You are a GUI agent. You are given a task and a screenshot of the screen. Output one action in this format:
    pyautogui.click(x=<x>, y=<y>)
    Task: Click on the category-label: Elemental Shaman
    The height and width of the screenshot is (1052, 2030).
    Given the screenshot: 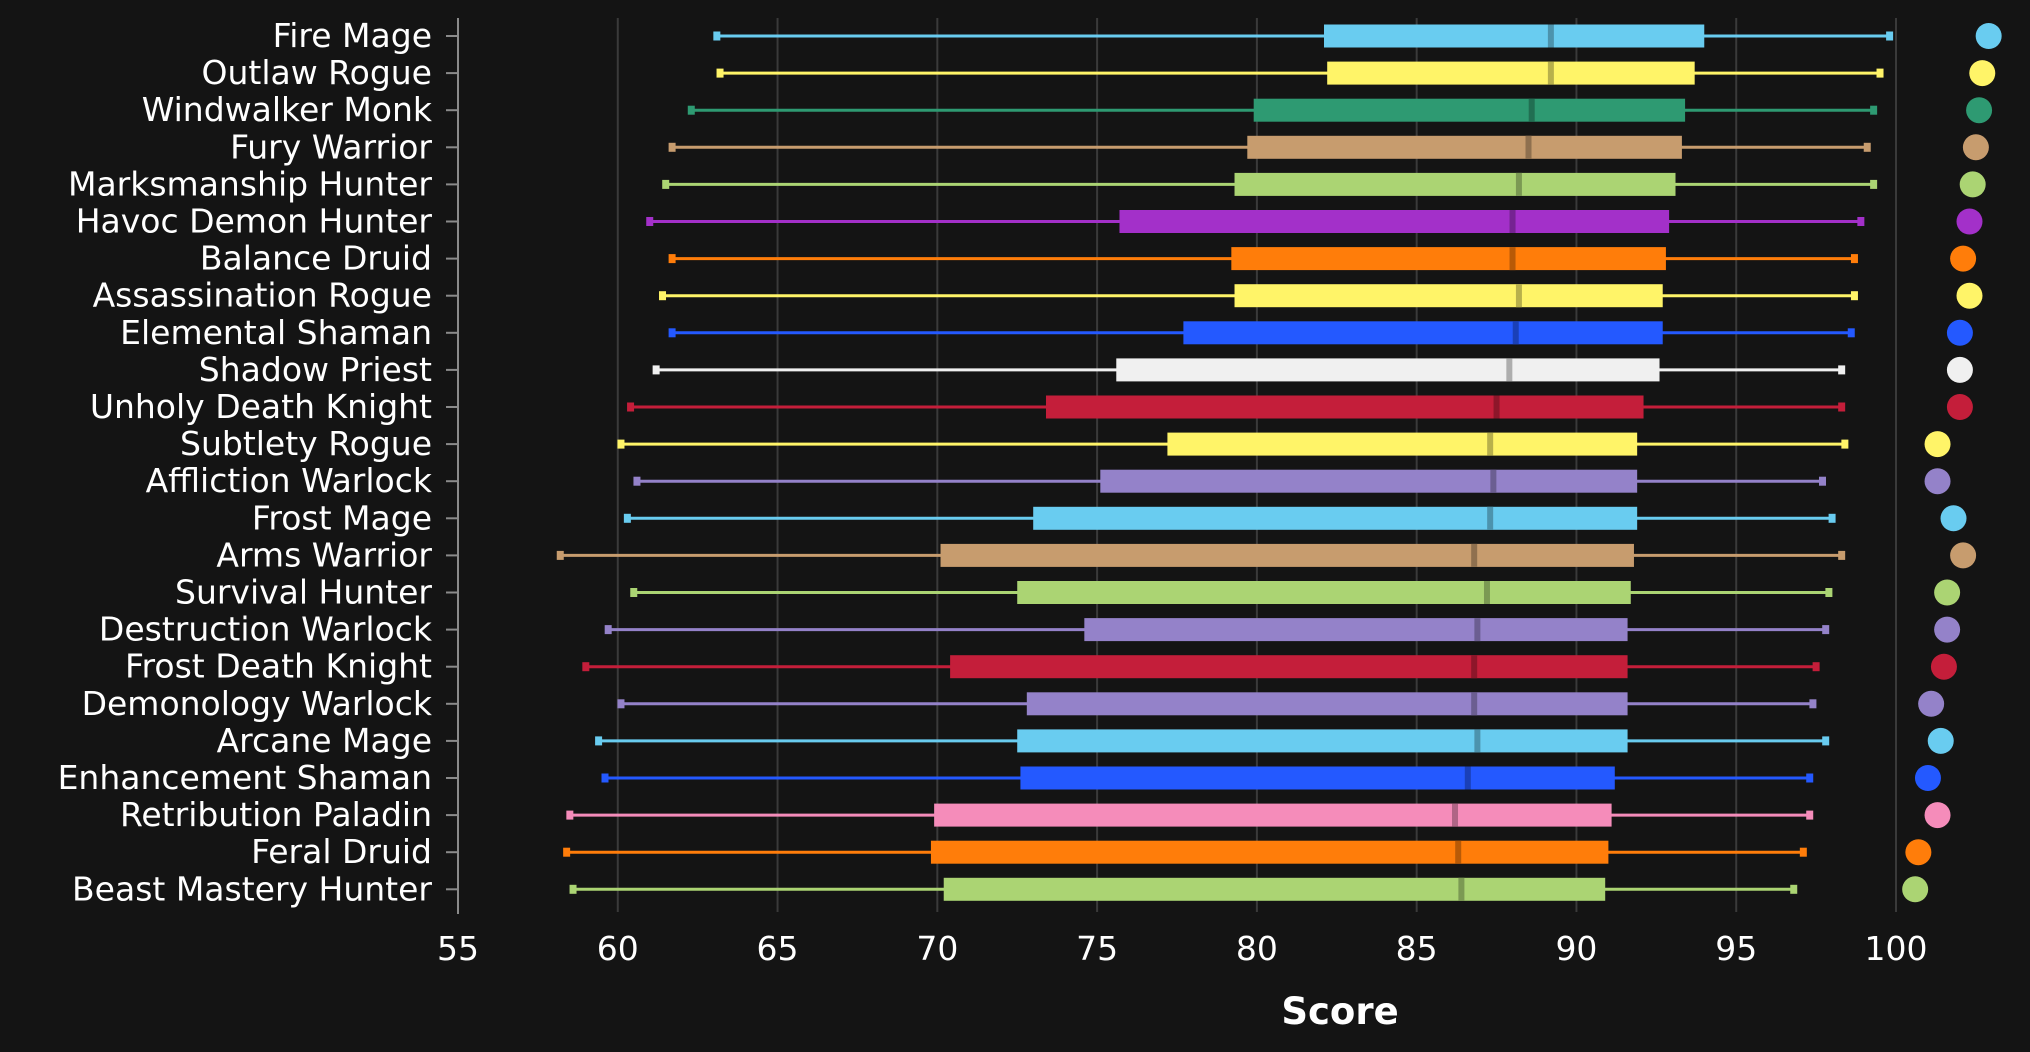 What is the action you would take?
    pyautogui.click(x=276, y=332)
    